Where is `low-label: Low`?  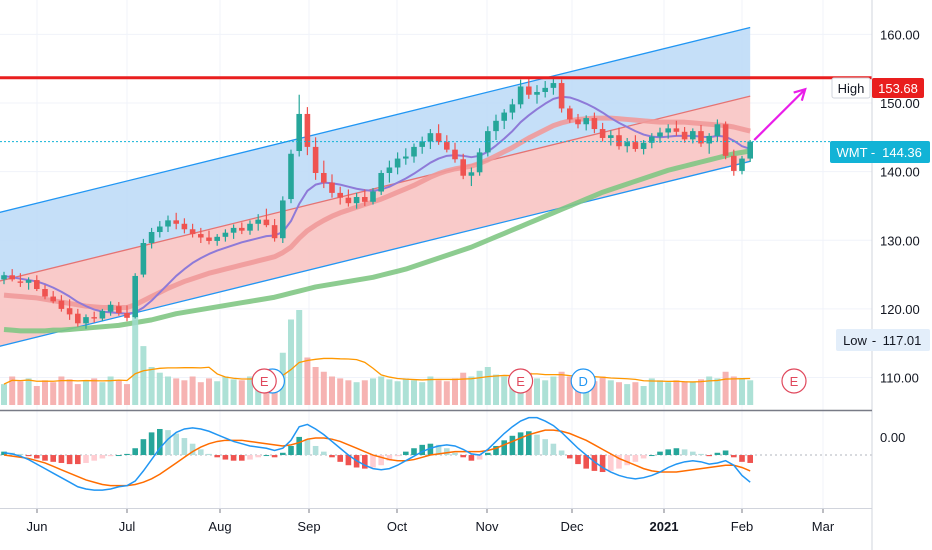 low-label: Low is located at coordinates (855, 340).